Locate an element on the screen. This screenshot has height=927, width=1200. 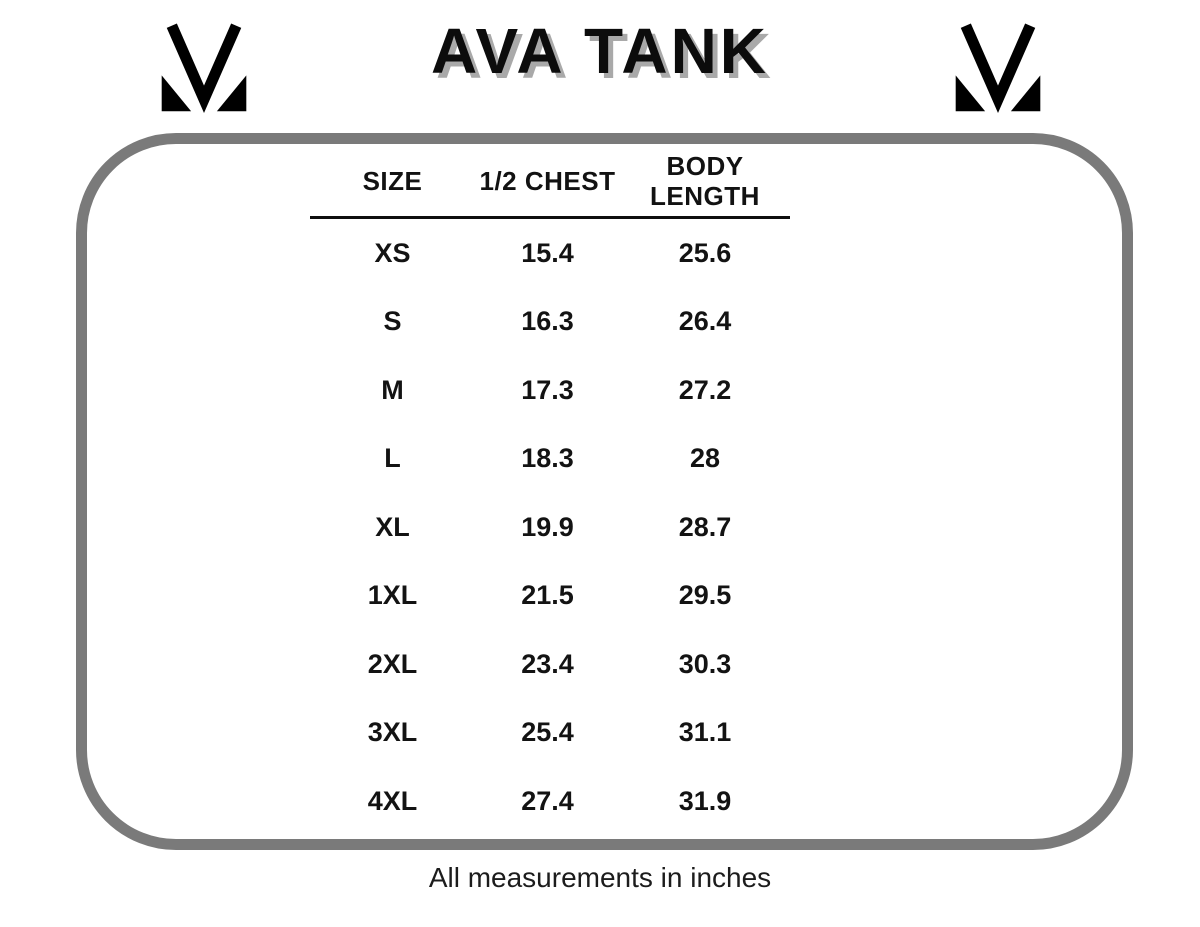
table-row: 4XL 27.4 31.9 is located at coordinates (550, 801).